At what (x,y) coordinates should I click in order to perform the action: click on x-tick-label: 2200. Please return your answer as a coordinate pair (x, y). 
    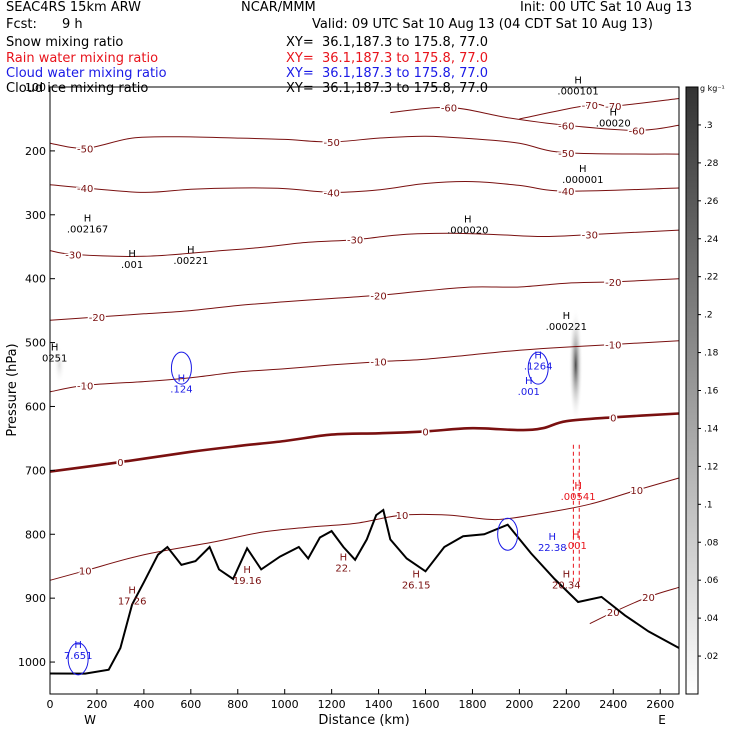
    Looking at the image, I should click on (566, 704).